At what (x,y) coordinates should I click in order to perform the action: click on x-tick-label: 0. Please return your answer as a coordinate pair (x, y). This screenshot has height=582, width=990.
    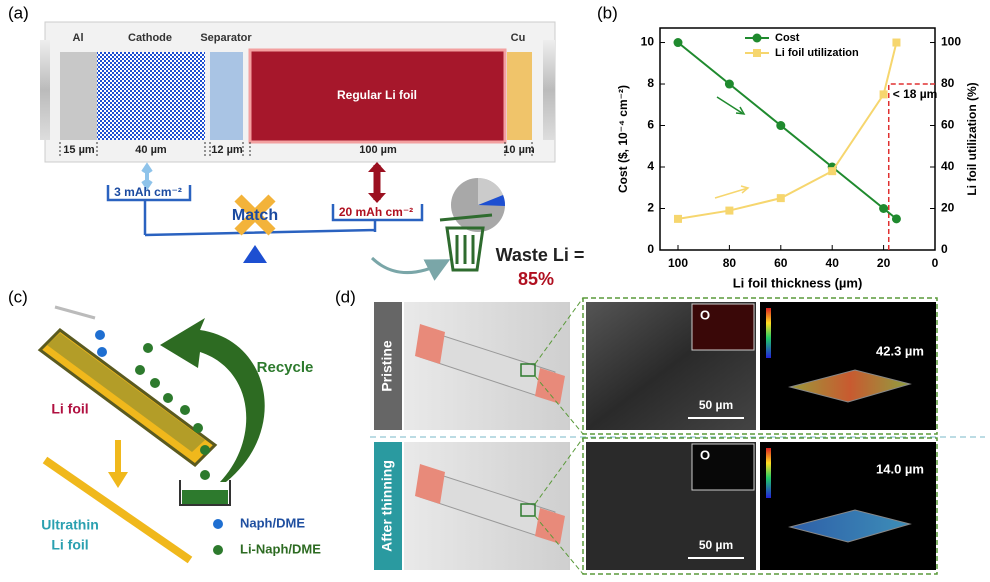
    Looking at the image, I should click on (935, 263).